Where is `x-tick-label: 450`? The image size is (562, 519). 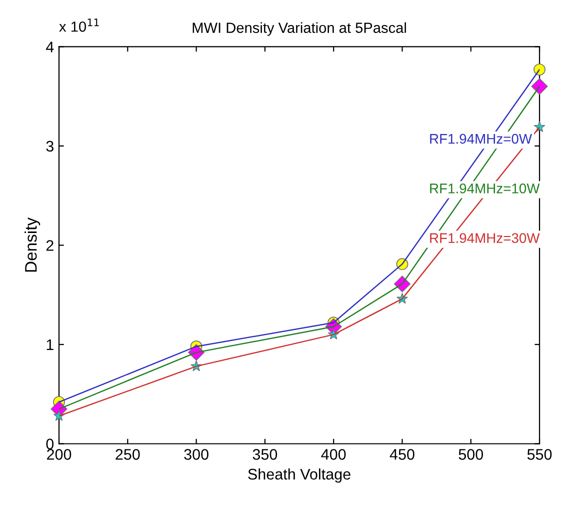
x-tick-label: 450 is located at coordinates (402, 454).